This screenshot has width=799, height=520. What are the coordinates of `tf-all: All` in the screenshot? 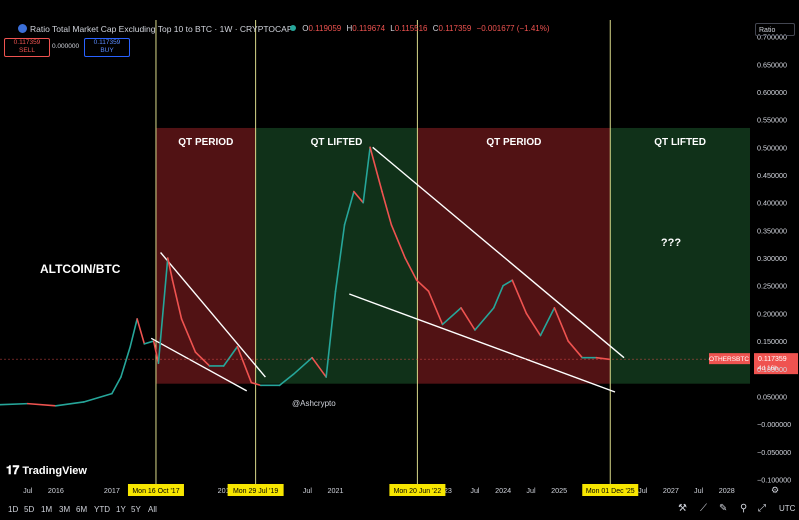 It's located at (152, 509).